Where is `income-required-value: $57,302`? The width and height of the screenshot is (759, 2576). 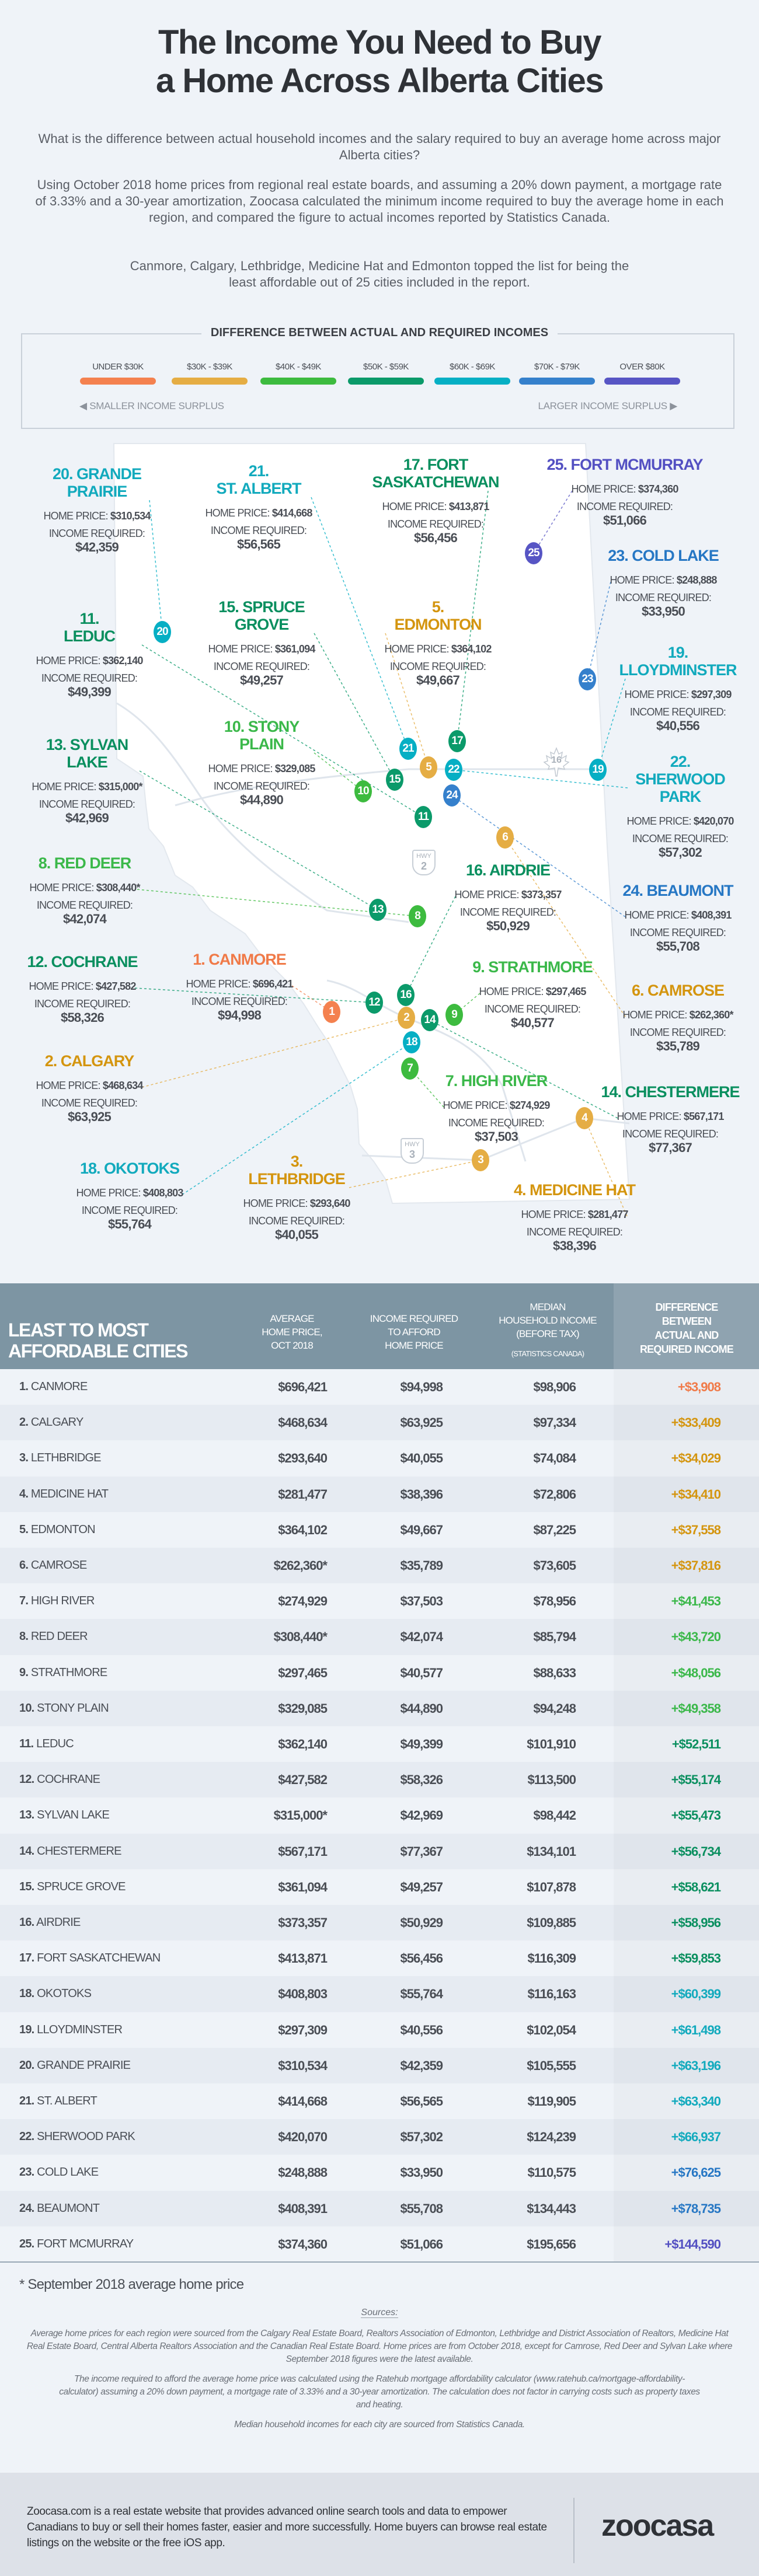
income-required-value: $57,302 is located at coordinates (680, 852).